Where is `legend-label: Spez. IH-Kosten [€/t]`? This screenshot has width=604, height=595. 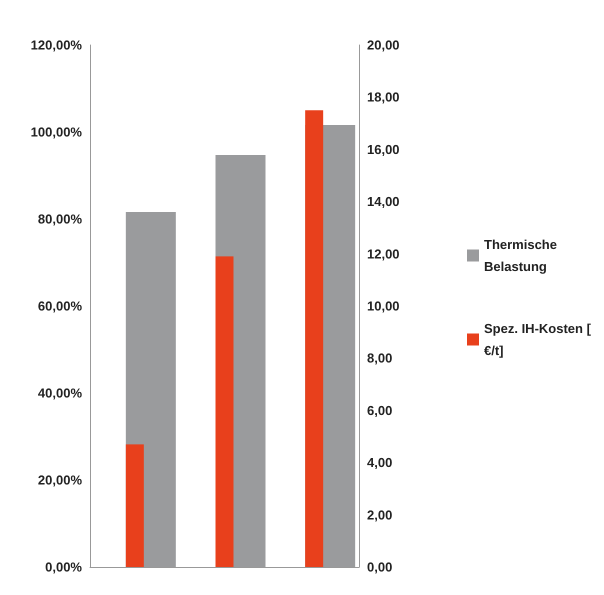 legend-label: Spez. IH-Kosten [€/t] is located at coordinates (538, 339).